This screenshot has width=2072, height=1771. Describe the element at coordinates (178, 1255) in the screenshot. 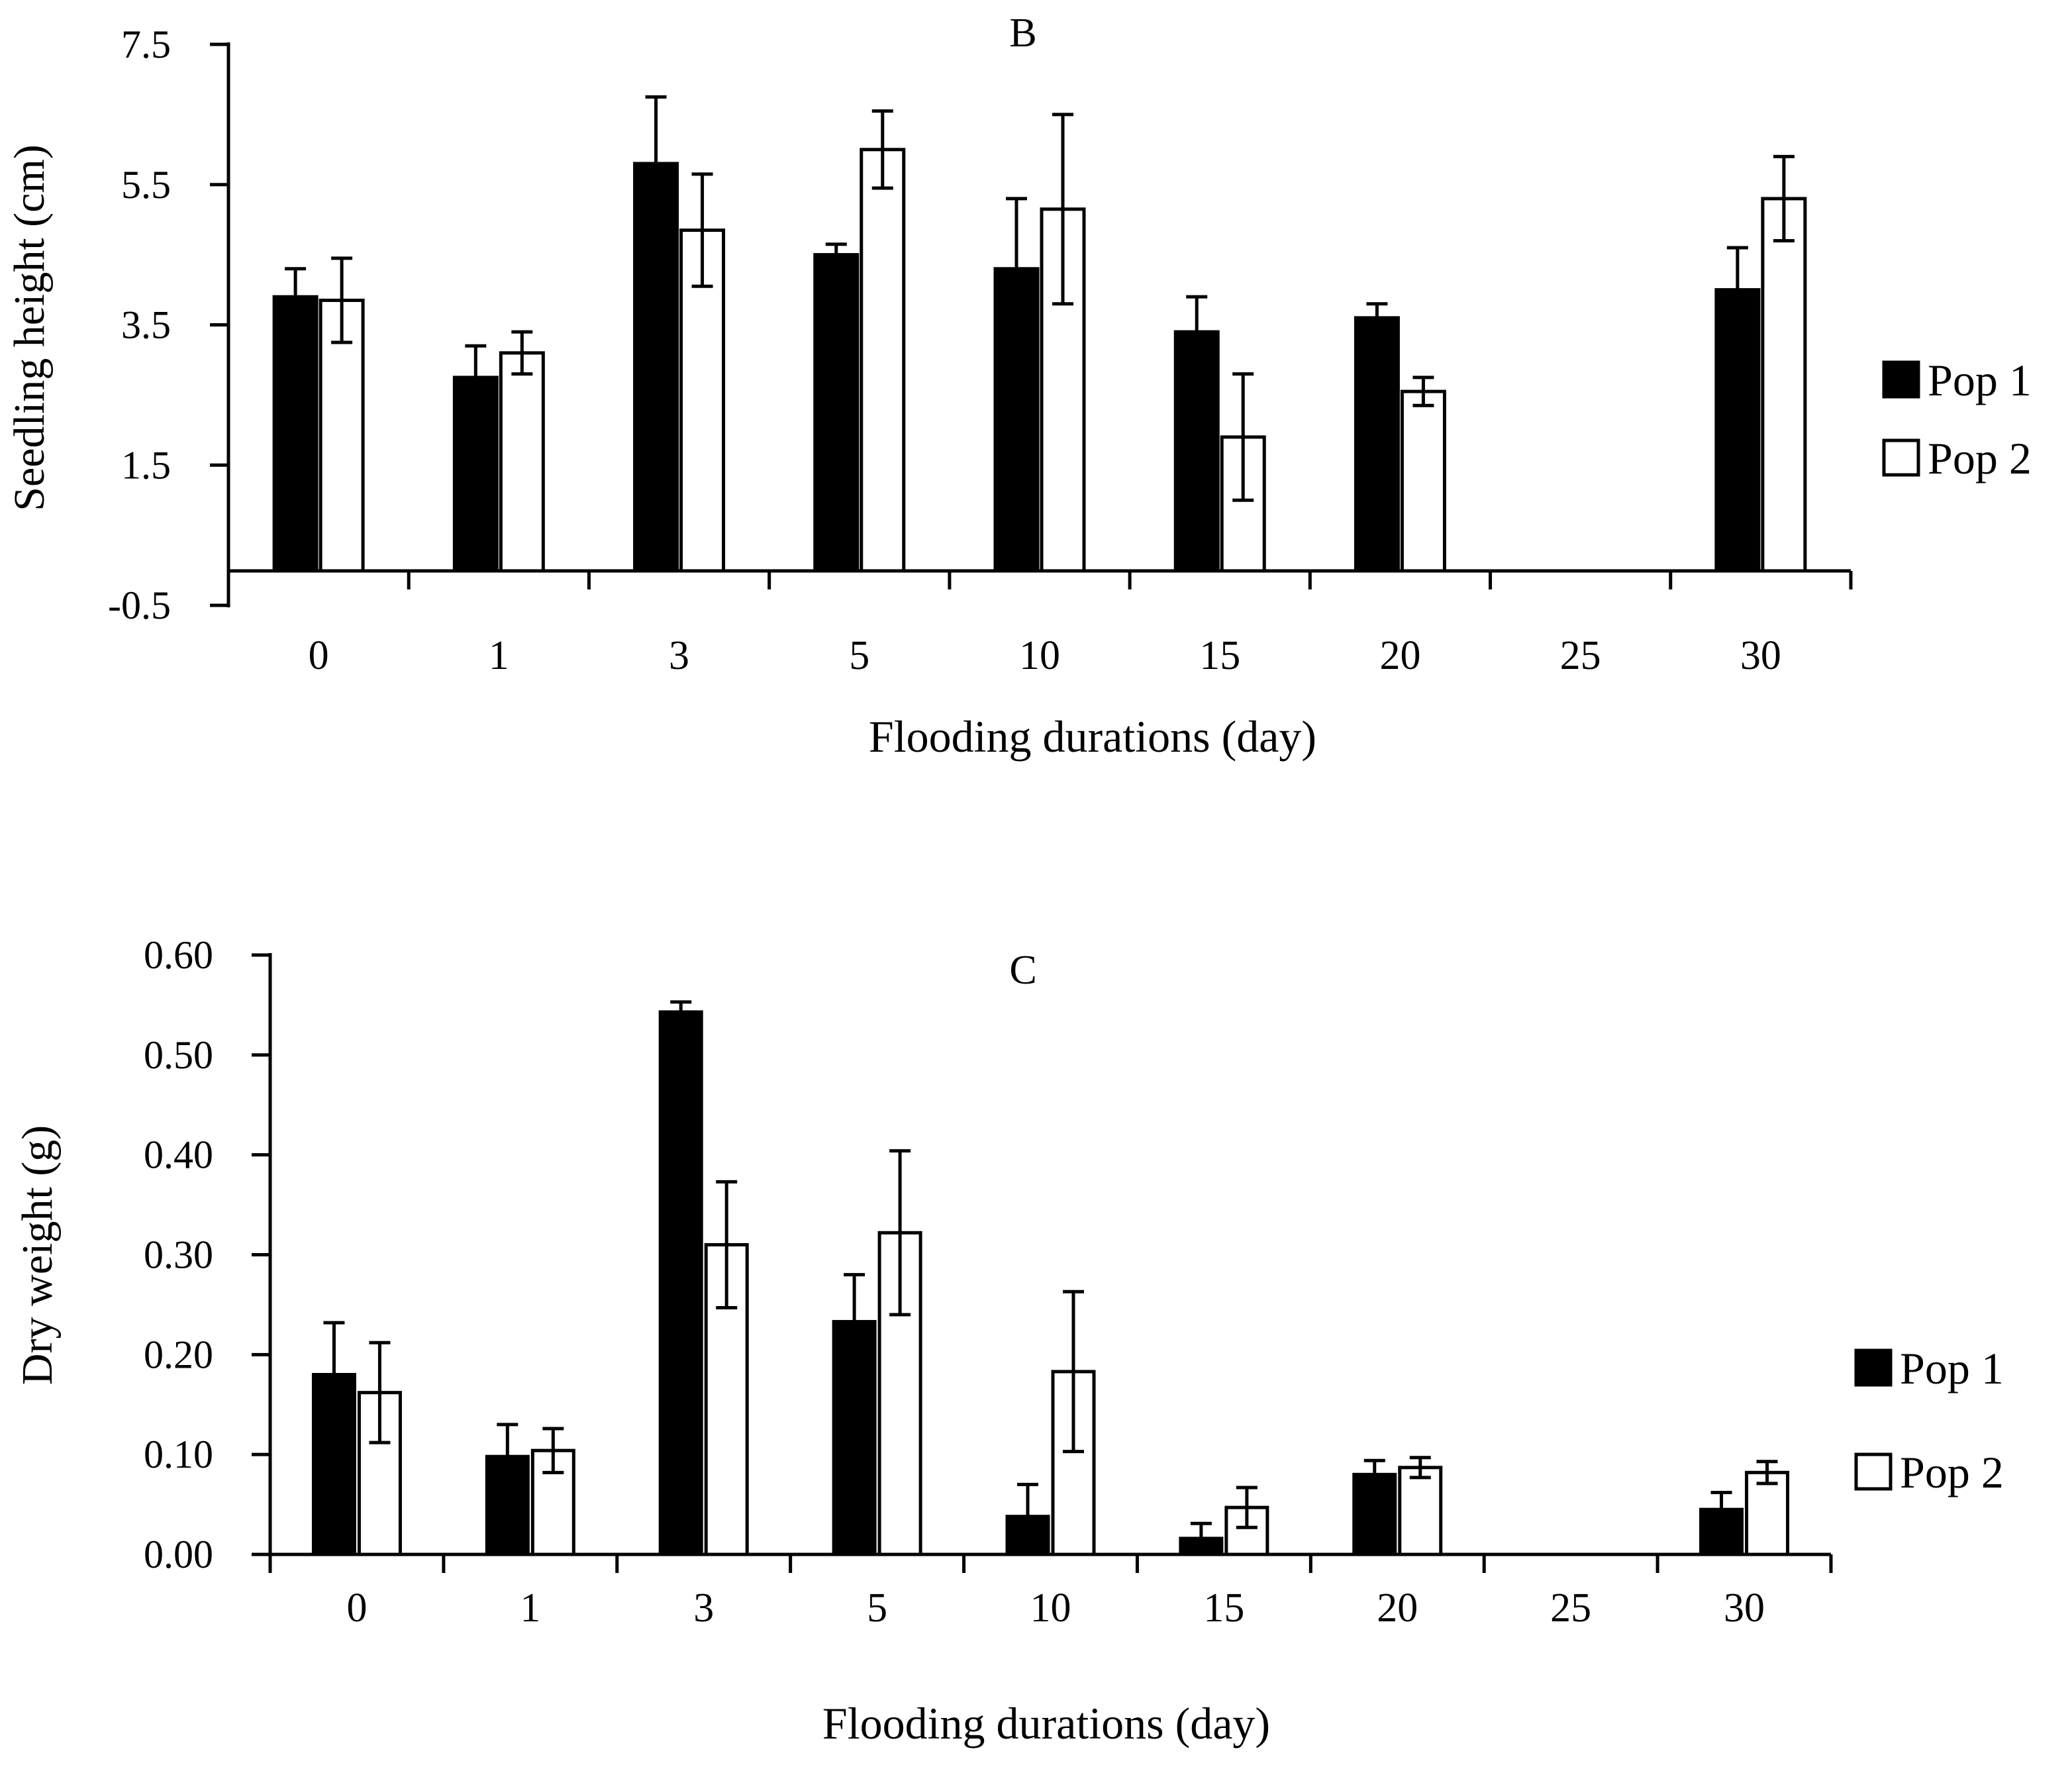

I see `y-tick-label: 0.30` at that location.